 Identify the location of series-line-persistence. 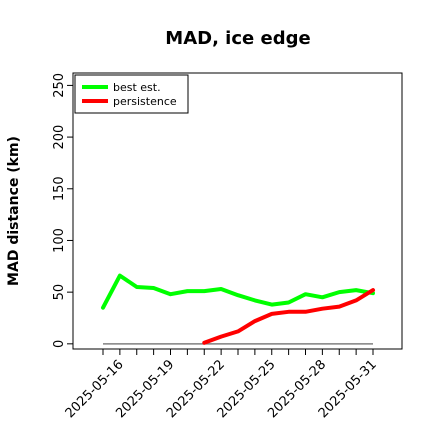
(288, 316).